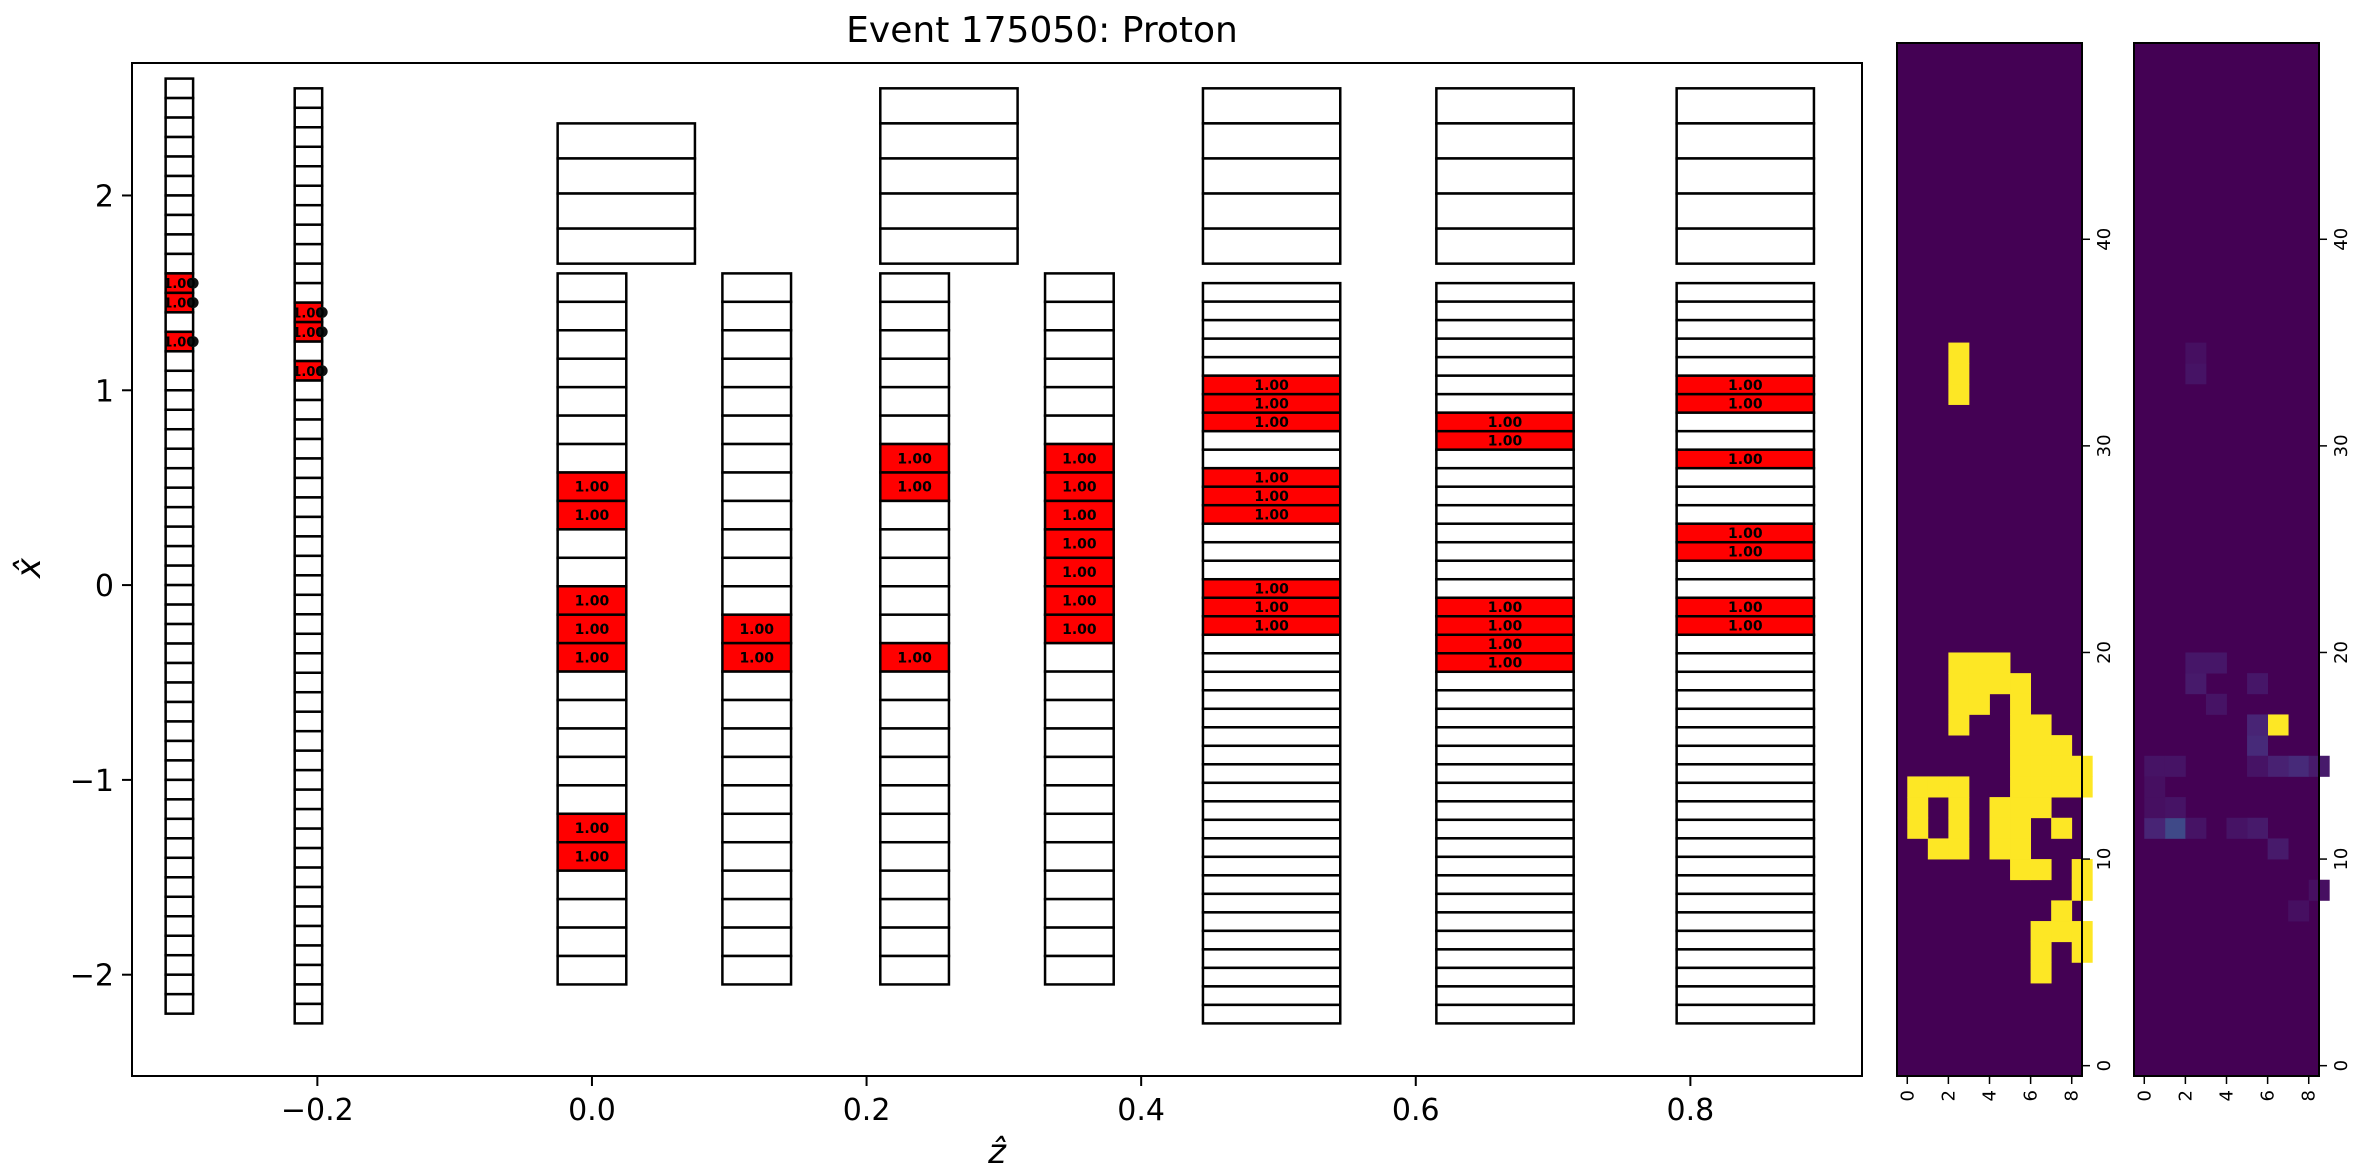 This screenshot has height=1170, width=2368. I want to click on x-tick-label: 0.6, so click(1416, 1110).